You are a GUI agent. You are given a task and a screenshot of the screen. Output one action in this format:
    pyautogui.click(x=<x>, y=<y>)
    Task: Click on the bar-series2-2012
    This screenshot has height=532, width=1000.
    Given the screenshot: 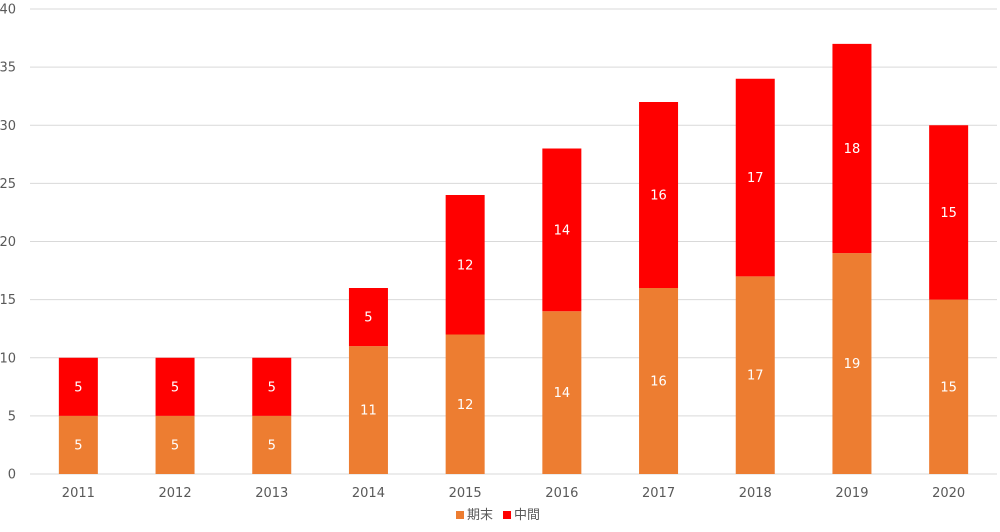 What is the action you would take?
    pyautogui.click(x=175, y=386)
    